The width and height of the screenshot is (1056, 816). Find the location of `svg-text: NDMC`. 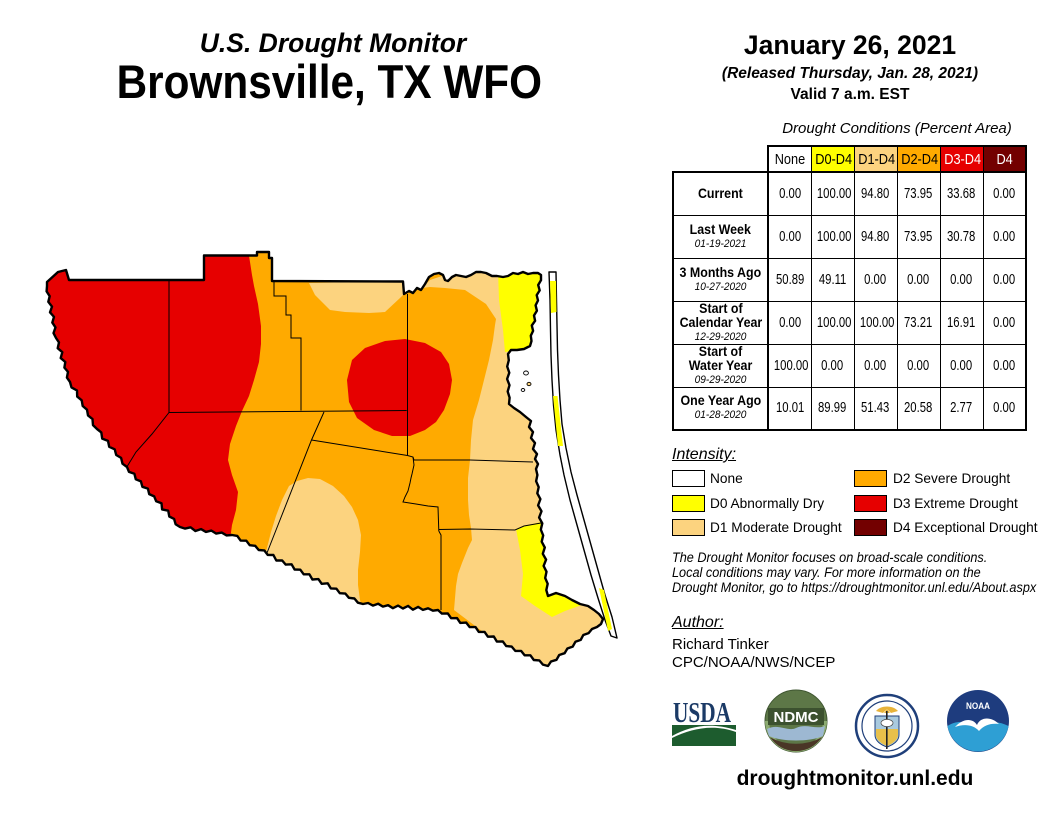

svg-text: NDMC is located at coordinates (796, 717).